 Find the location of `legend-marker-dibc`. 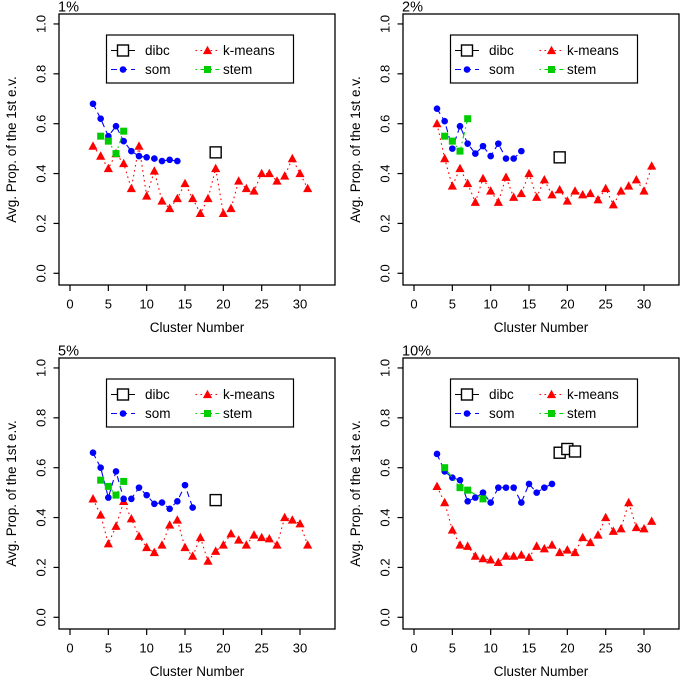

legend-marker-dibc is located at coordinates (123, 50).